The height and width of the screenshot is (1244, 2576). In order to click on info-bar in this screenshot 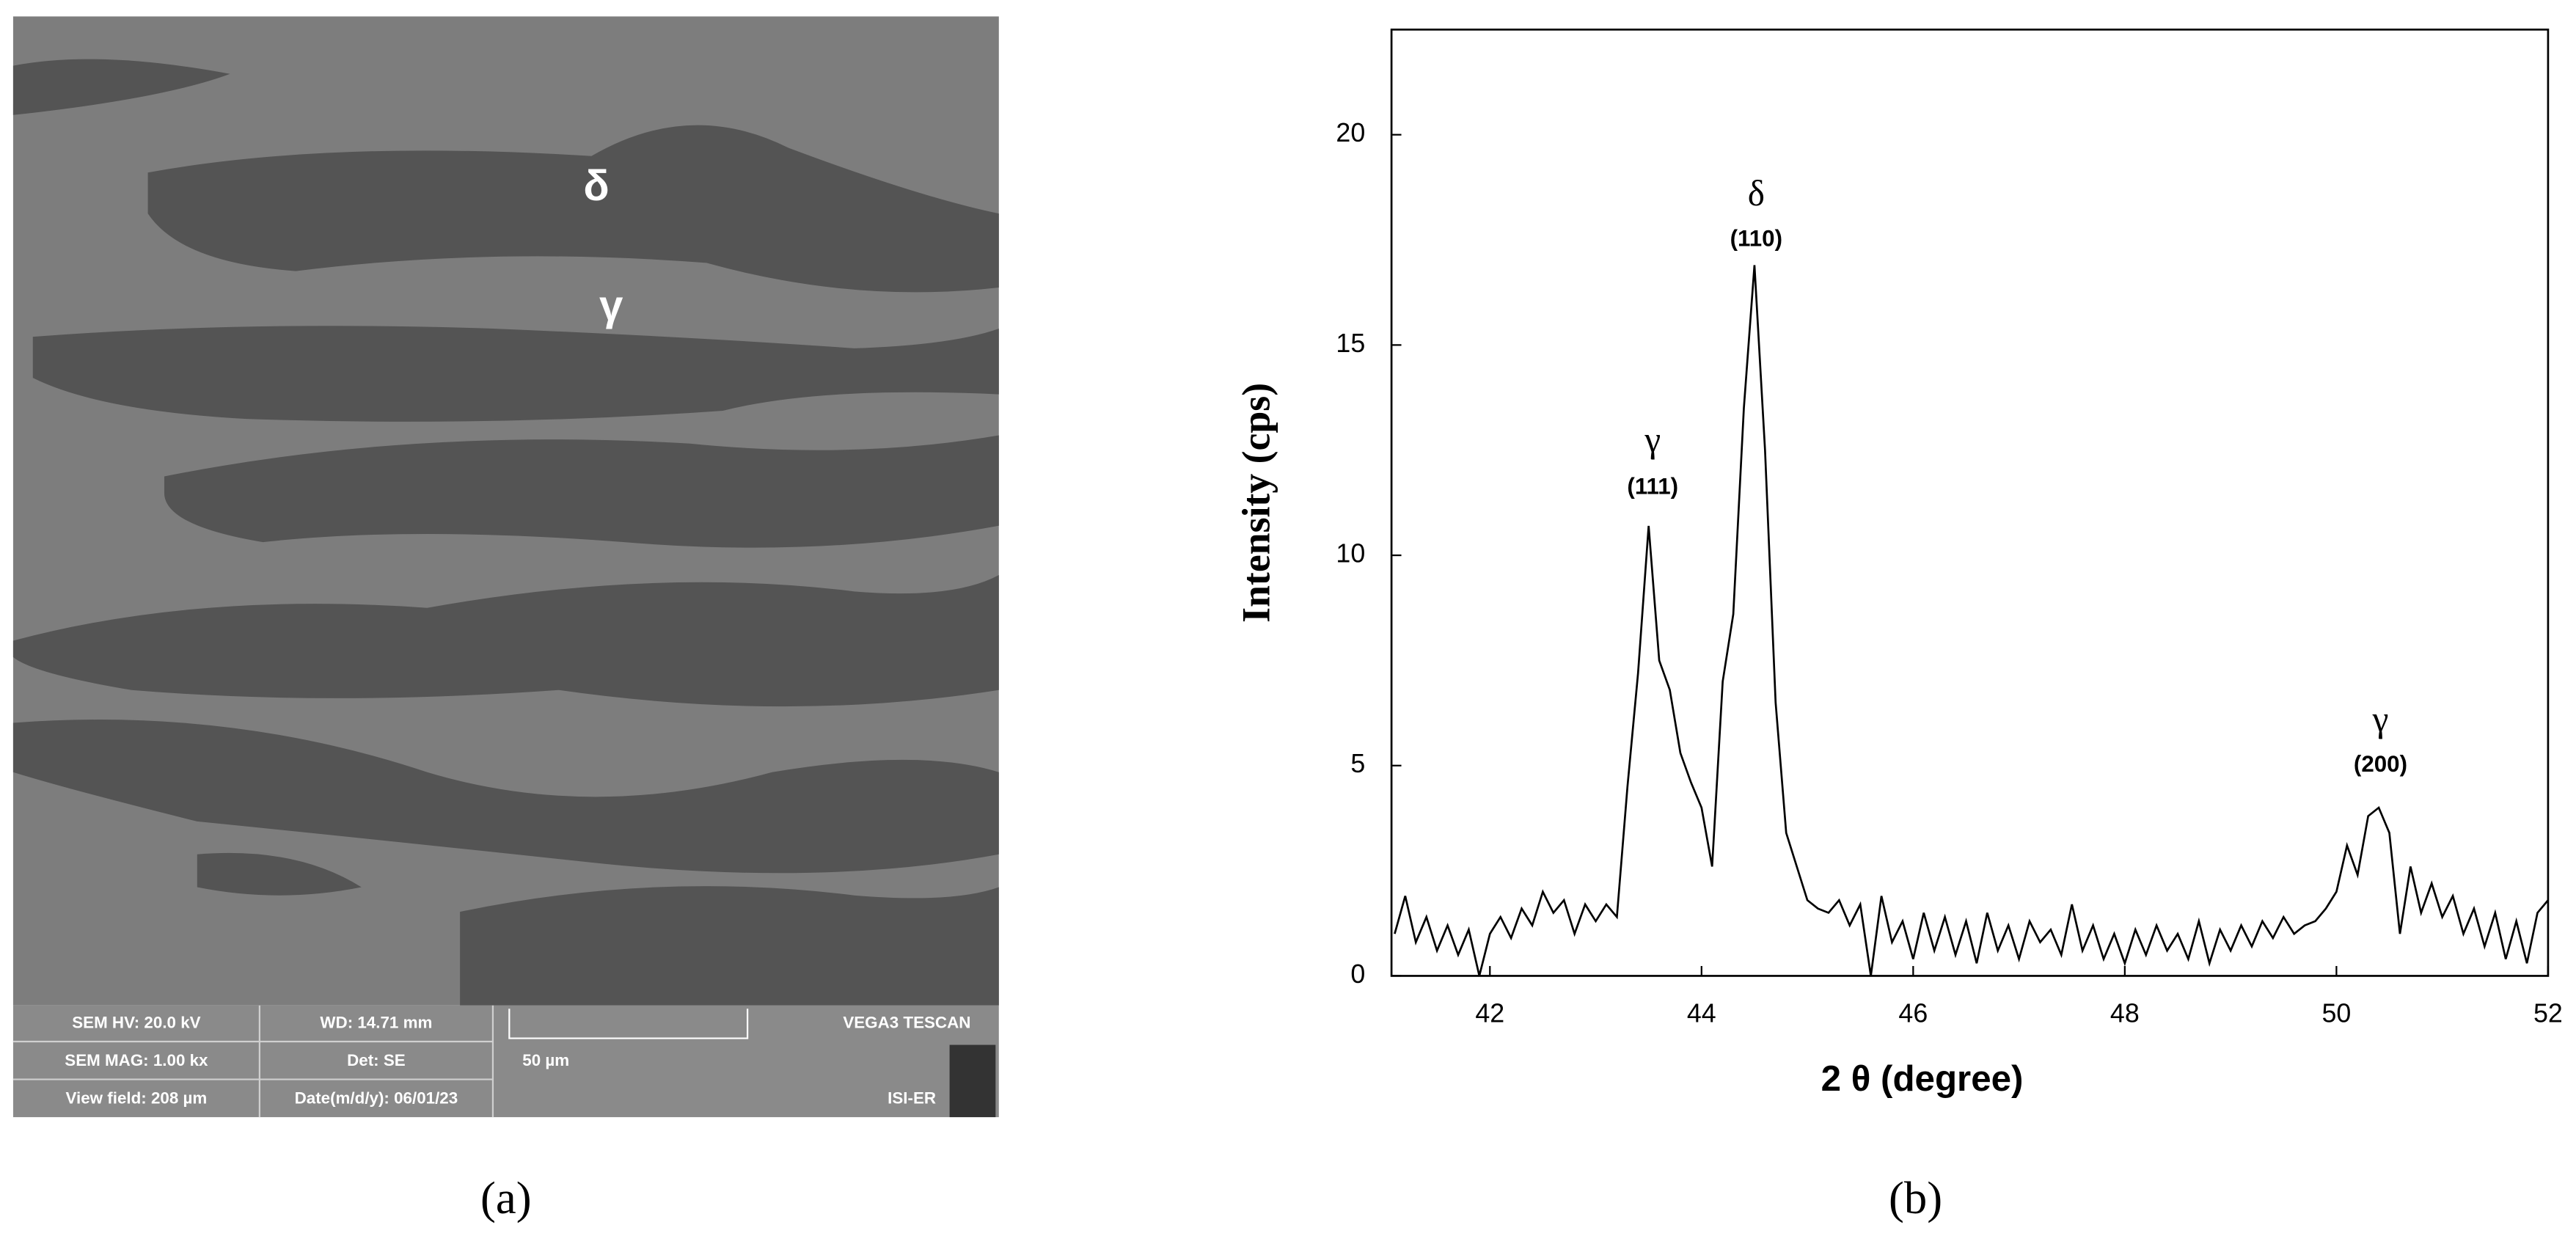, I will do `click(506, 1061)`.